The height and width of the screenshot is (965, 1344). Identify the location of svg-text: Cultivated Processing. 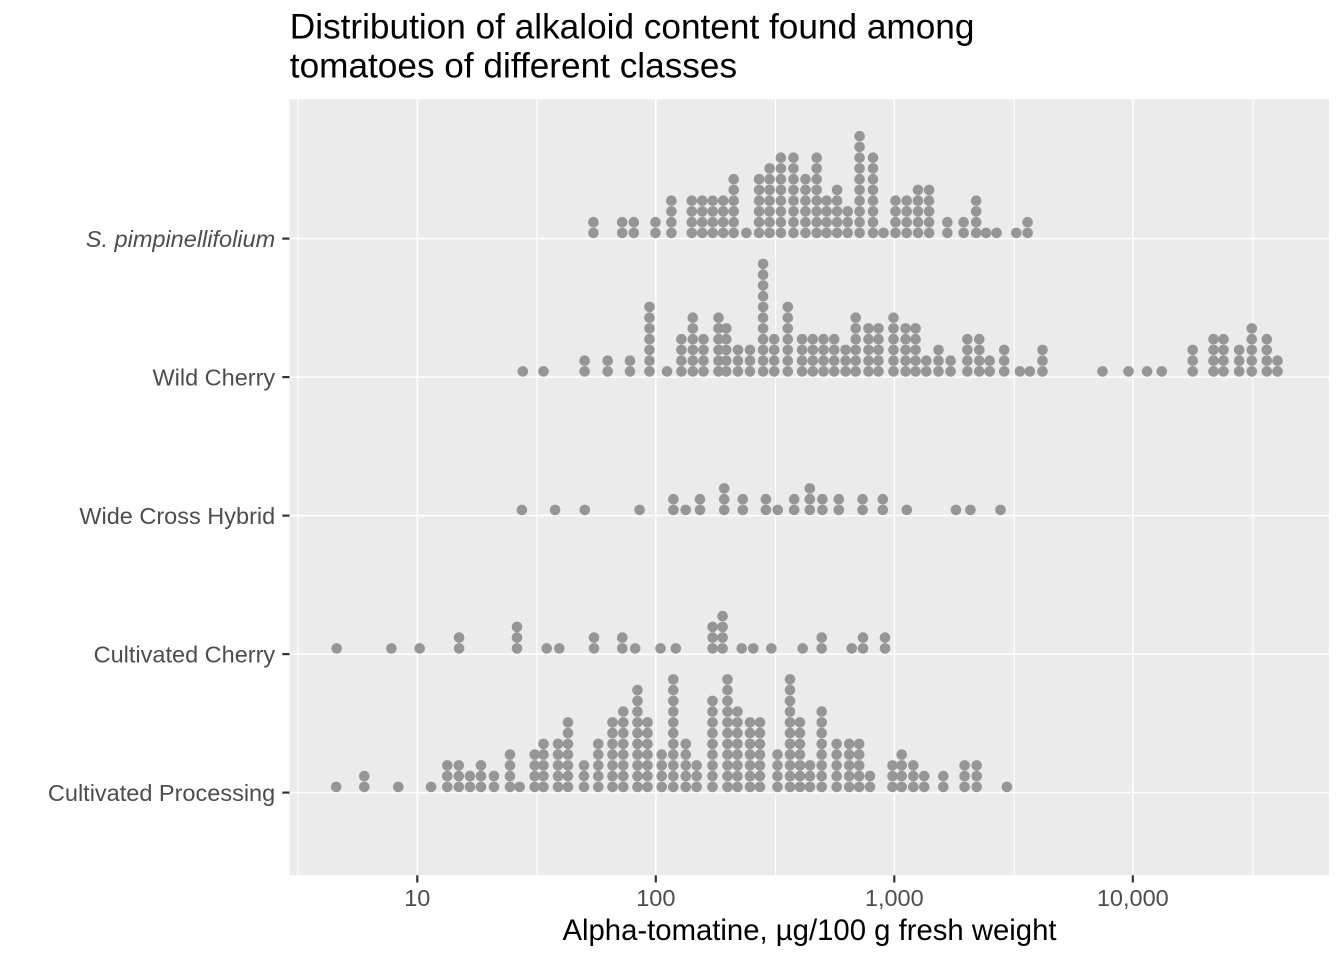
(161, 793).